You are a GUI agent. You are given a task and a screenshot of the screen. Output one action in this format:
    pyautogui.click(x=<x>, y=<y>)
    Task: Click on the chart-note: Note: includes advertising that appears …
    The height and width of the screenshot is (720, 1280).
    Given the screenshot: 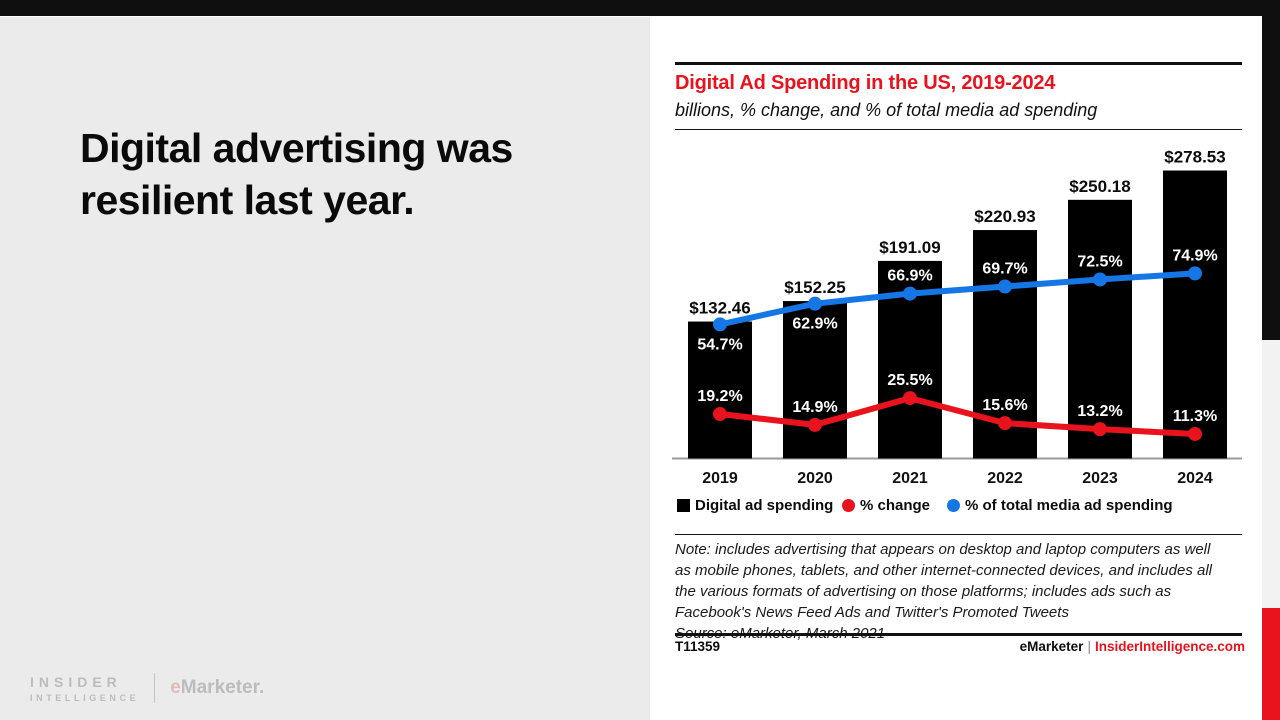 What is the action you would take?
    pyautogui.click(x=962, y=591)
    